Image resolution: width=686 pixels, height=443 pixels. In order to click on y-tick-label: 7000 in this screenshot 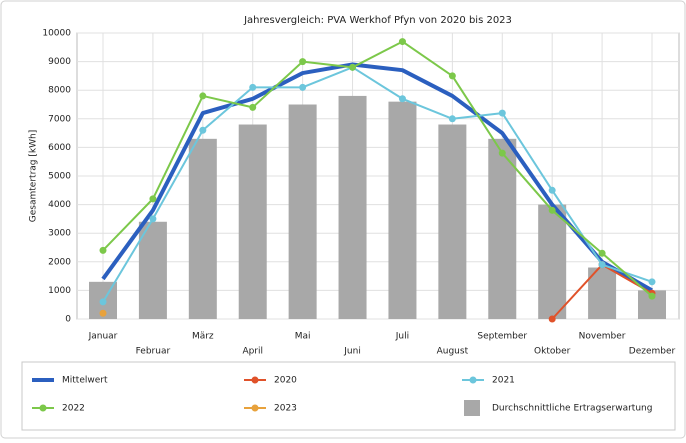, I will do `click(59, 119)`.